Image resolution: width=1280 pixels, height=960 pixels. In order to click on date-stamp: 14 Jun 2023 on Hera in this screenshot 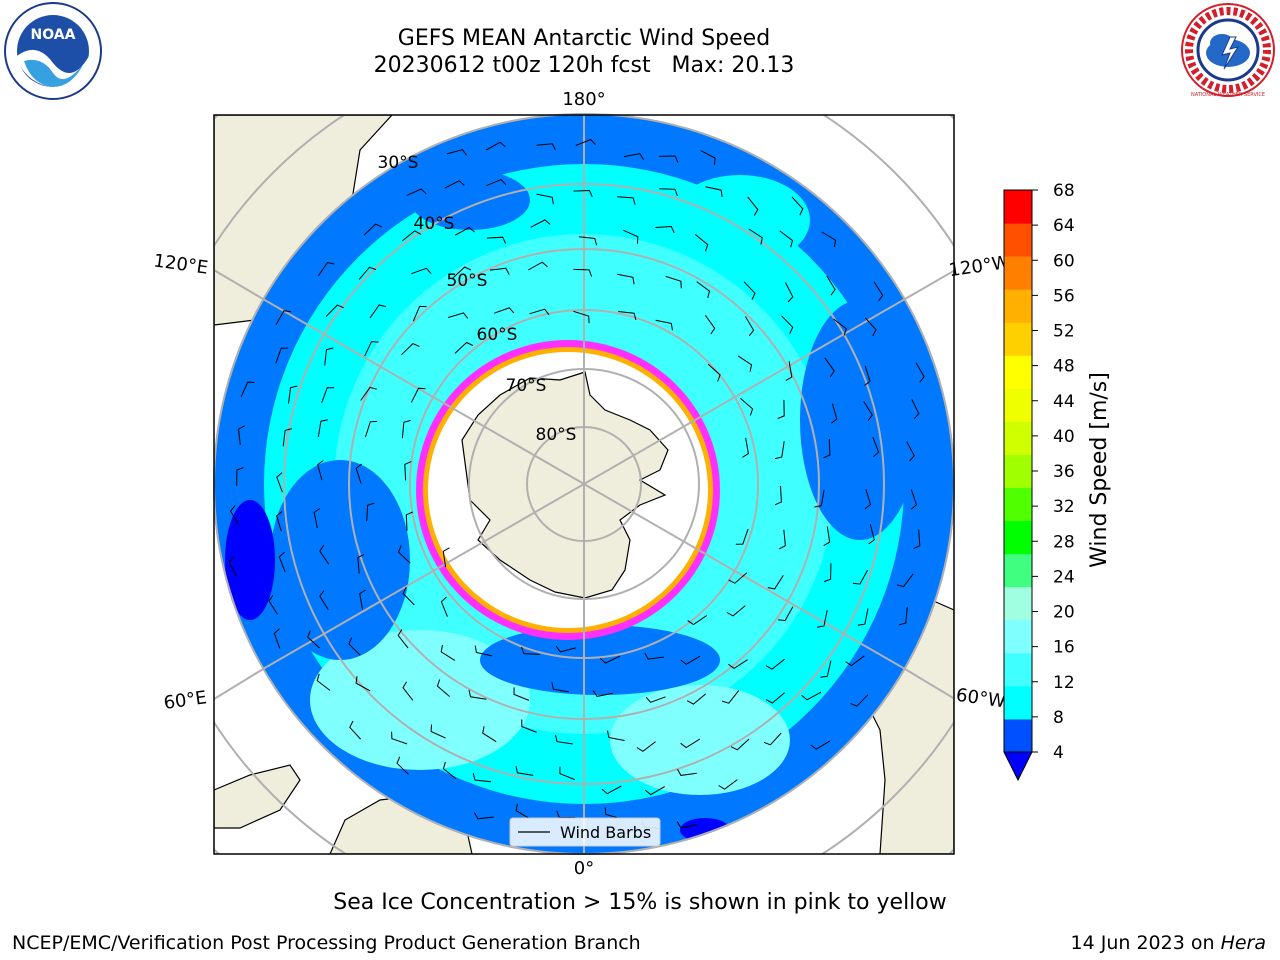, I will do `click(1168, 943)`.